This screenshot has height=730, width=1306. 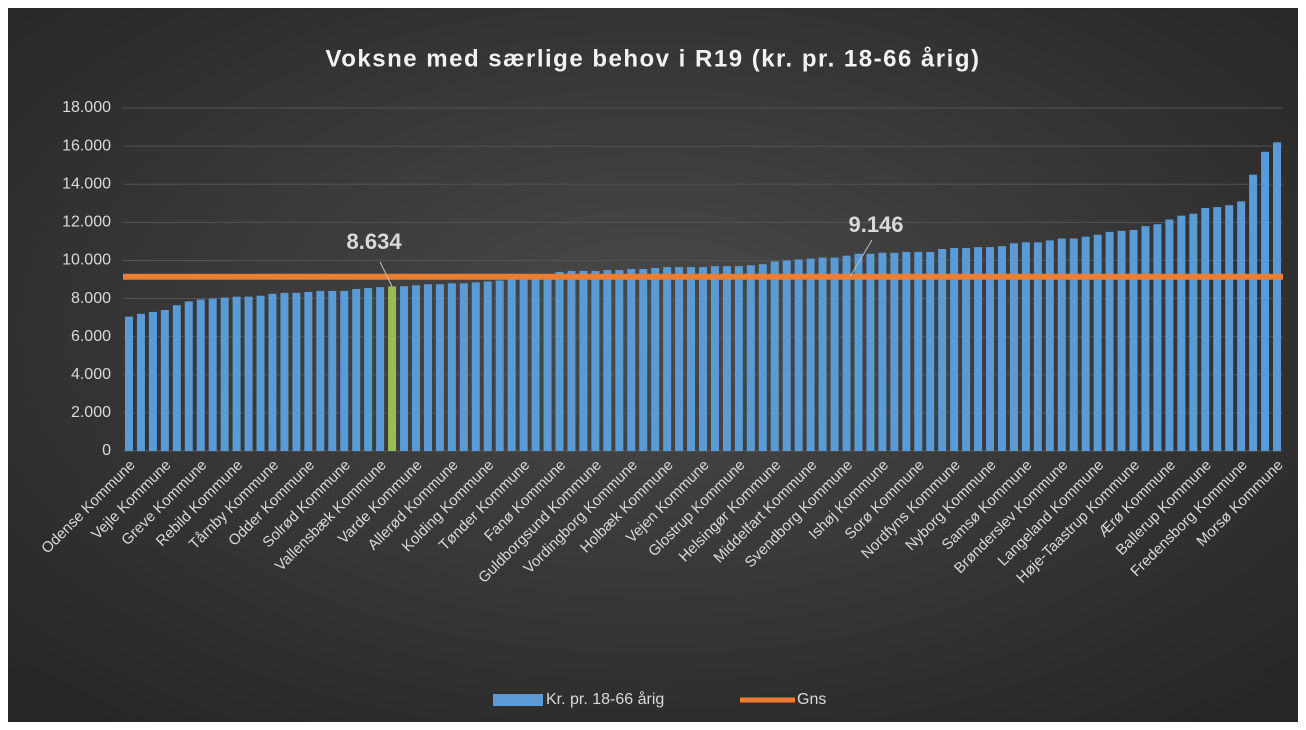 What do you see at coordinates (91, 336) in the screenshot?
I see `y-tick-label: 6.000` at bounding box center [91, 336].